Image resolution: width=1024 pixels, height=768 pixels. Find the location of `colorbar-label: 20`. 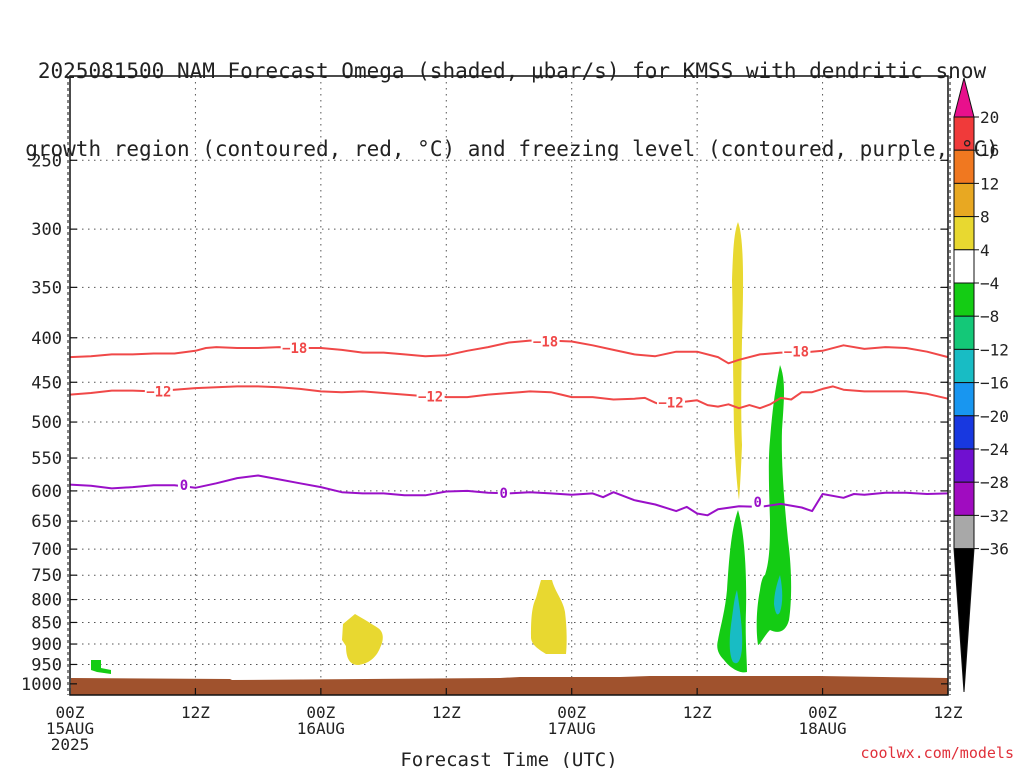

colorbar-label: 20 is located at coordinates (989, 117).